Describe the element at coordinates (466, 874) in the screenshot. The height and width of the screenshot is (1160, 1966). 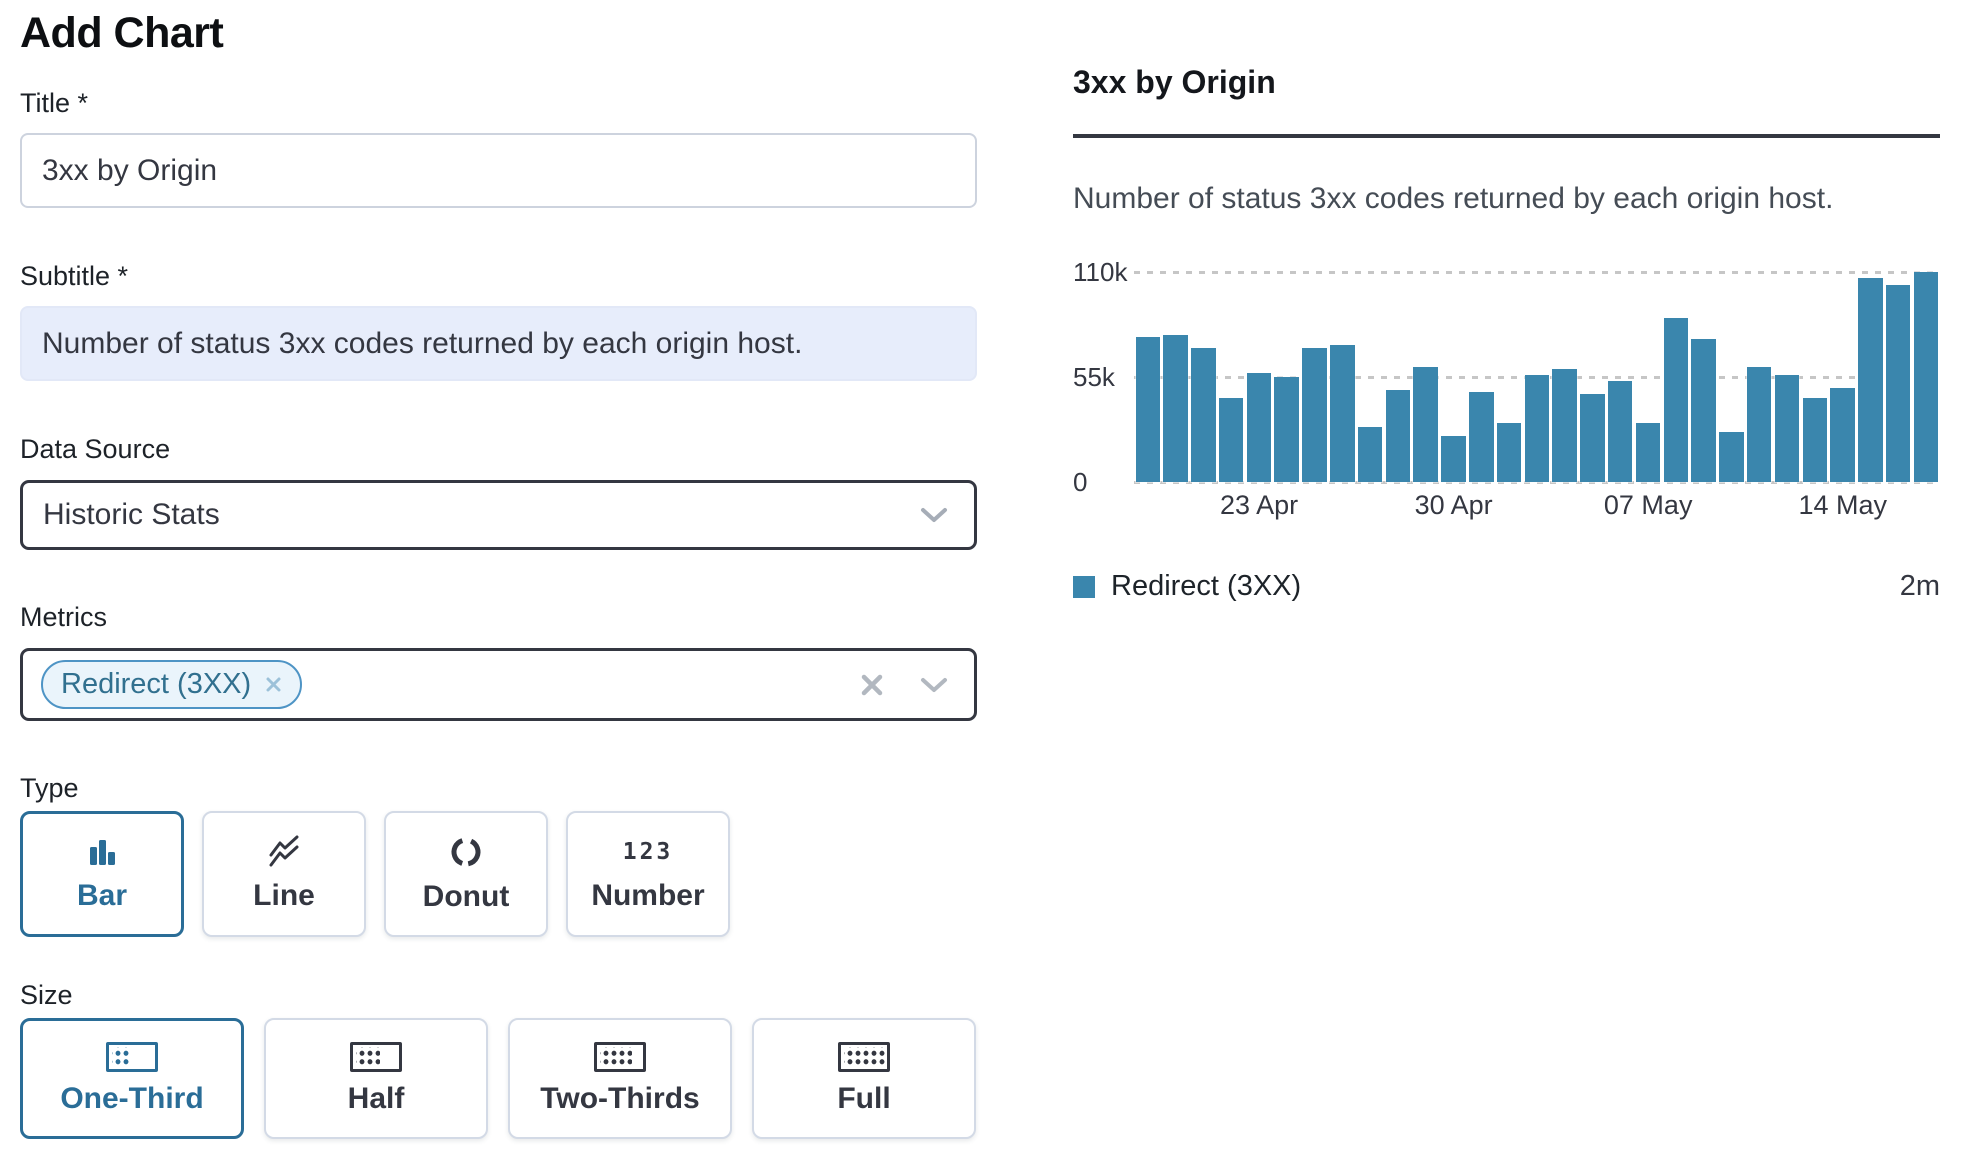
I see `type-option-donut: Donut` at that location.